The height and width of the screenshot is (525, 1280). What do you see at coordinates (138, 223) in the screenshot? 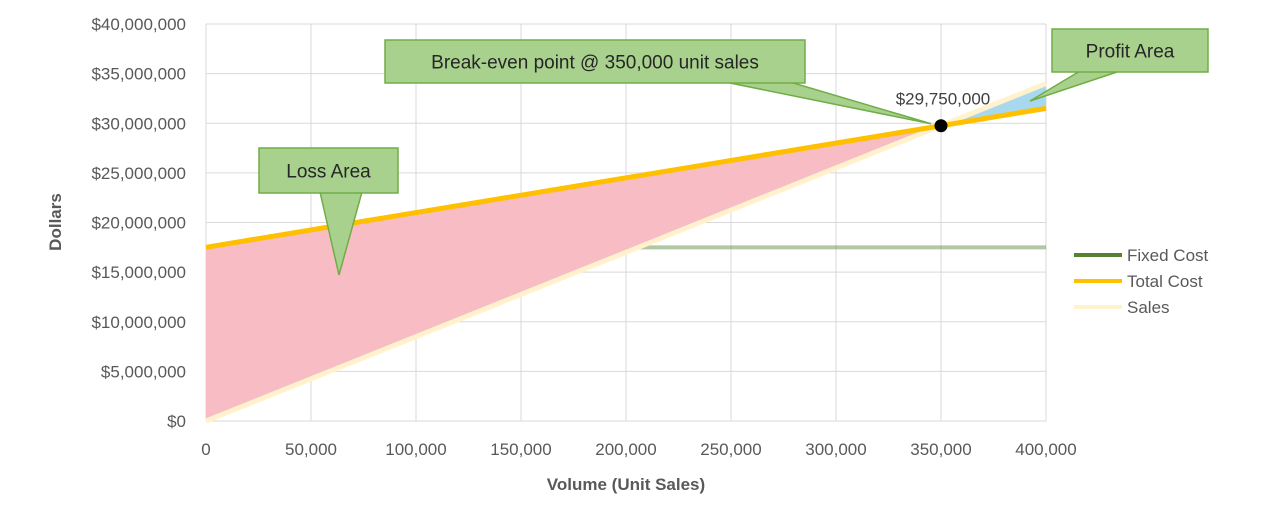
I see `y-tick-label: $20,000,000` at bounding box center [138, 223].